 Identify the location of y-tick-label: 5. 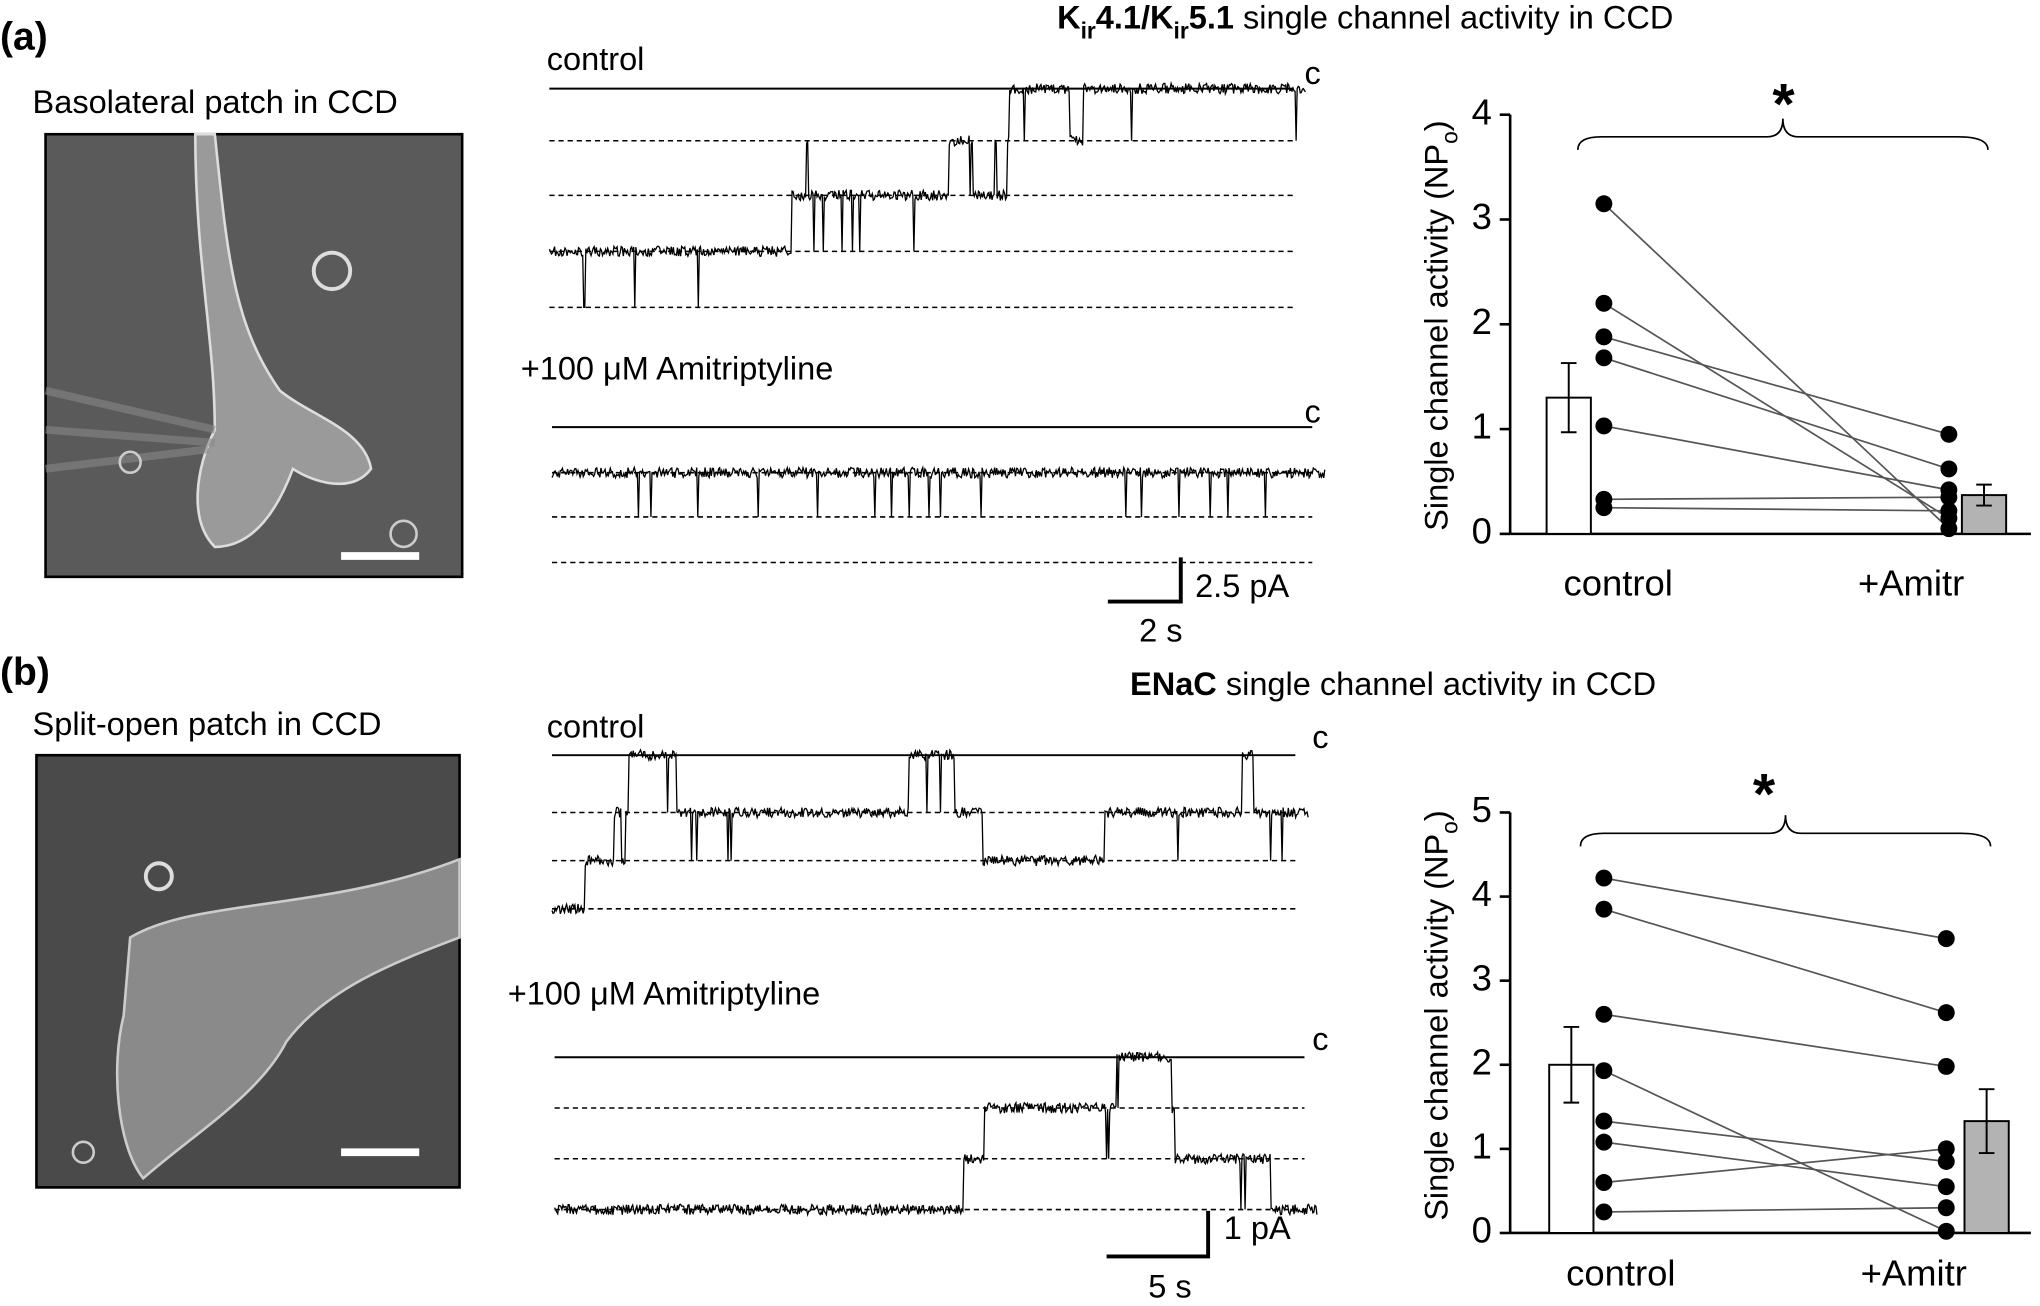
(1482, 809).